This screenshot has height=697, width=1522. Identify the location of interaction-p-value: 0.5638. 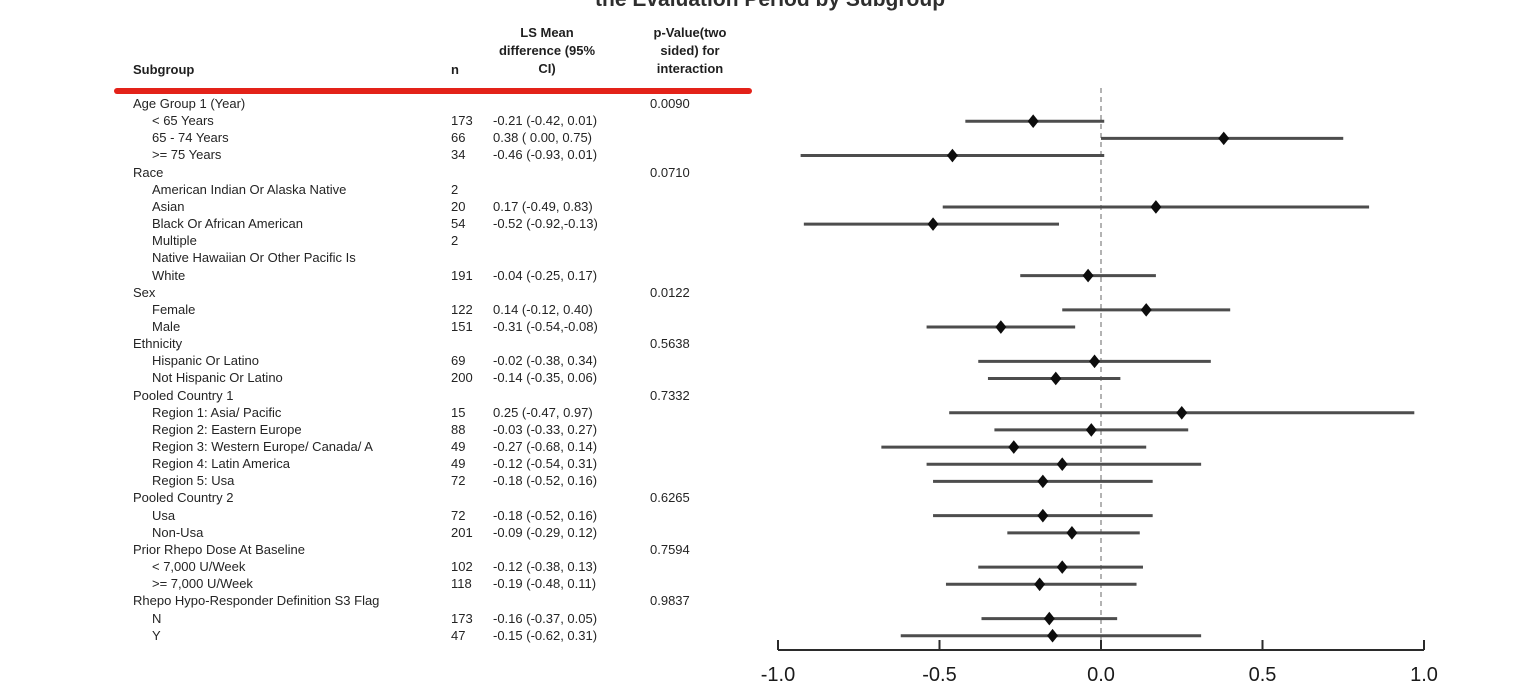
(670, 344).